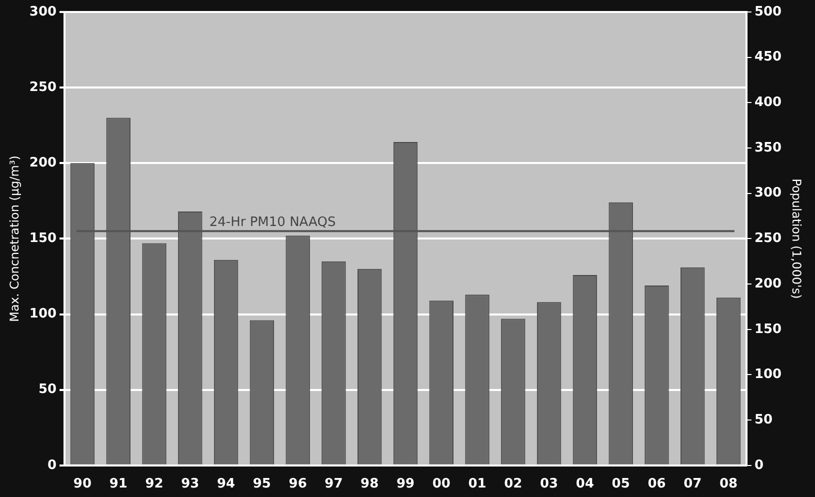  Describe the element at coordinates (43, 238) in the screenshot. I see `y-tick-label: 150` at that location.